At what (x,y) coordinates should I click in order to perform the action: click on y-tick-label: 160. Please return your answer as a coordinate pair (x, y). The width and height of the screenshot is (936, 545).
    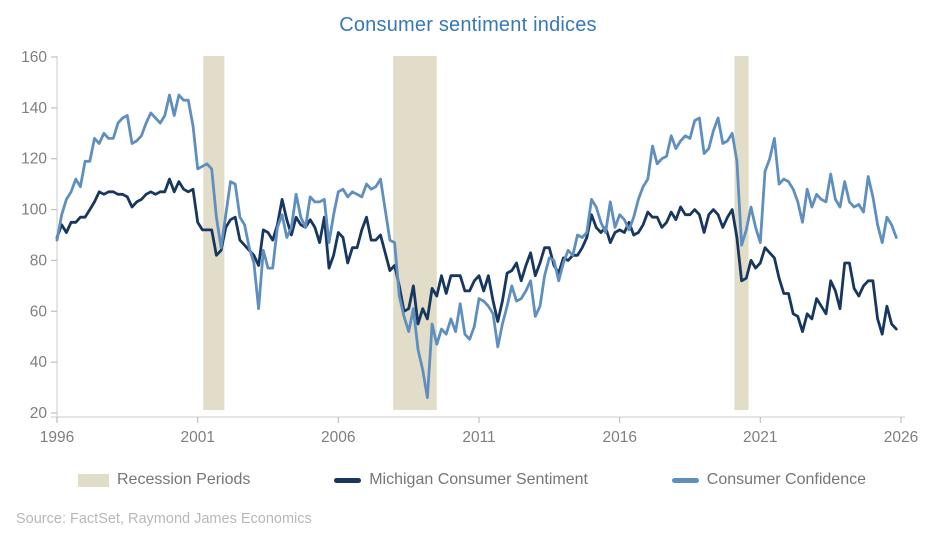
    Looking at the image, I should click on (34, 57).